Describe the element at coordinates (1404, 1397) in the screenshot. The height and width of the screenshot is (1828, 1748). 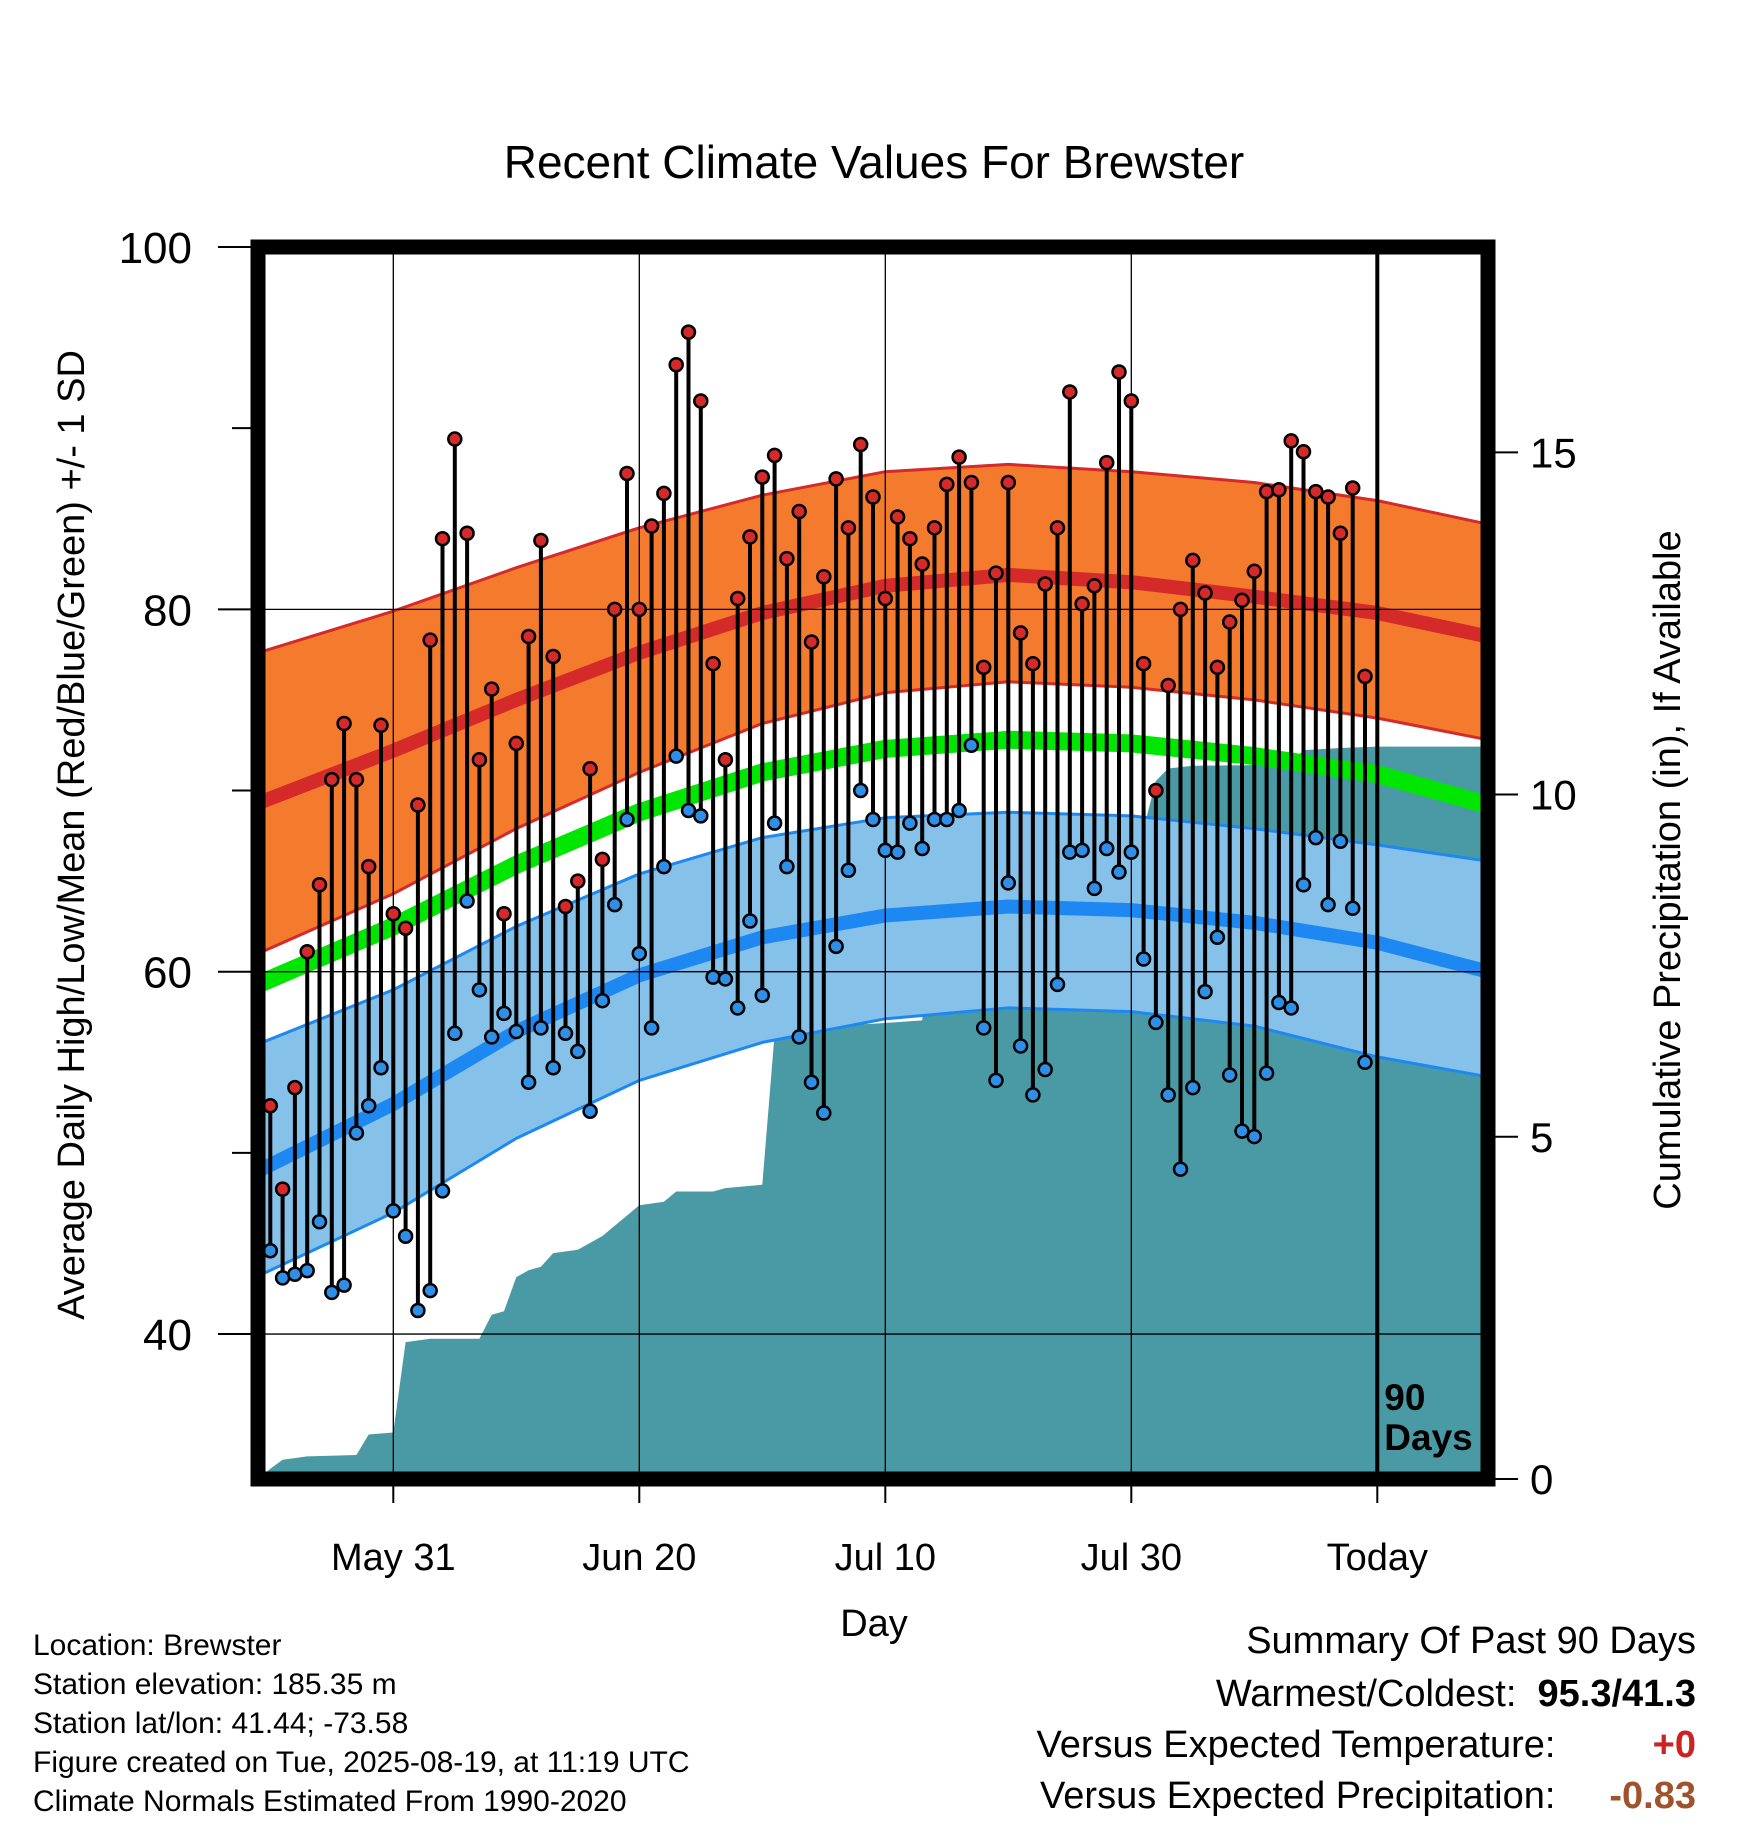
I see `today-annotation: 90` at that location.